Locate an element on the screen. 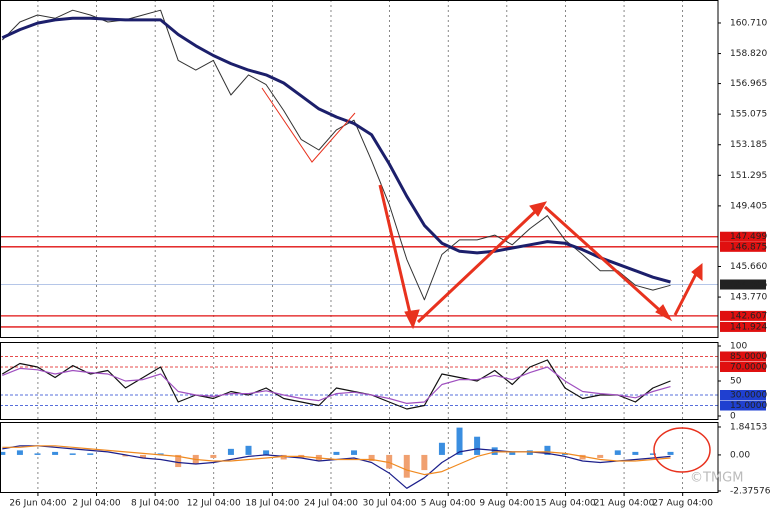 This screenshot has width=770, height=510. x-tick-label: 5 Aug 04:00 is located at coordinates (448, 504).